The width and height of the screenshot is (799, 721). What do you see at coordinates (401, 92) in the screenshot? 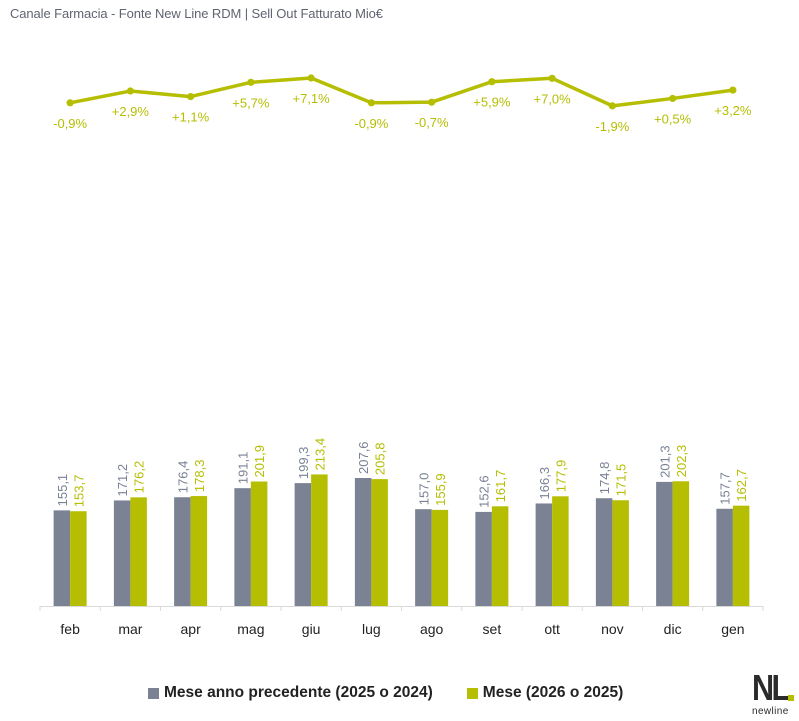
I see `growth-line` at bounding box center [401, 92].